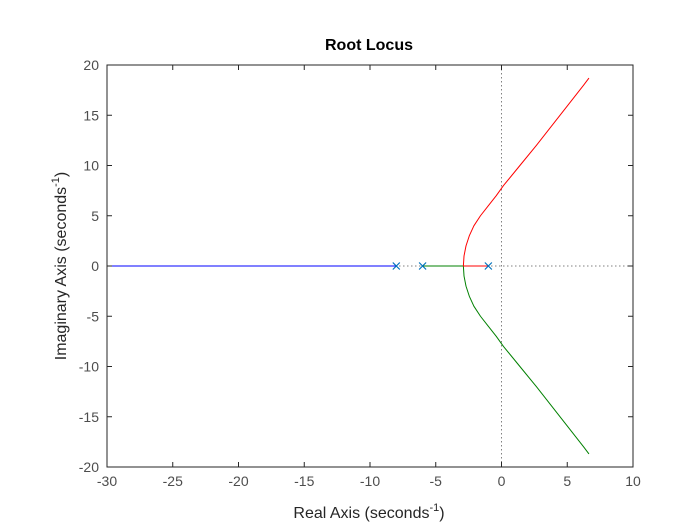 The width and height of the screenshot is (700, 525). Describe the element at coordinates (89, 367) in the screenshot. I see `y-tick-label: -10` at that location.